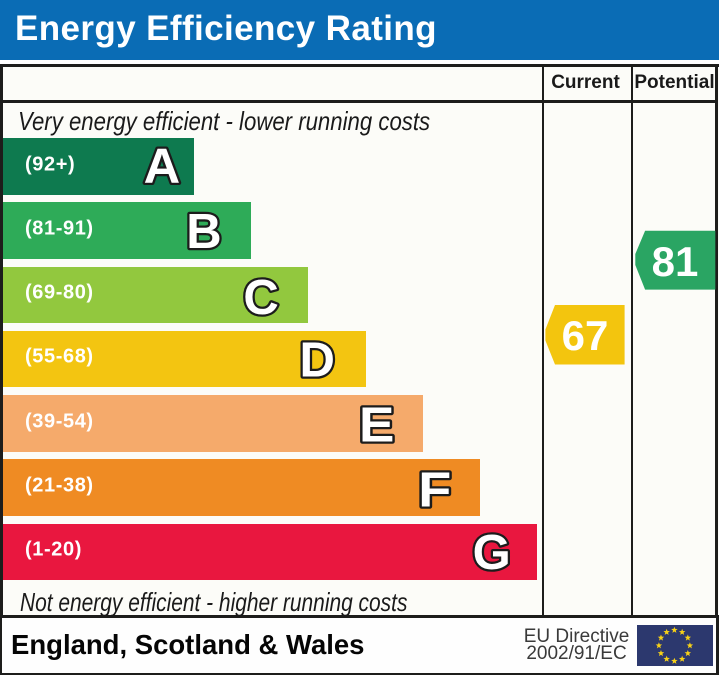 Image resolution: width=719 pixels, height=675 pixels. Describe the element at coordinates (585, 335) in the screenshot. I see `svg-text: 67` at that location.